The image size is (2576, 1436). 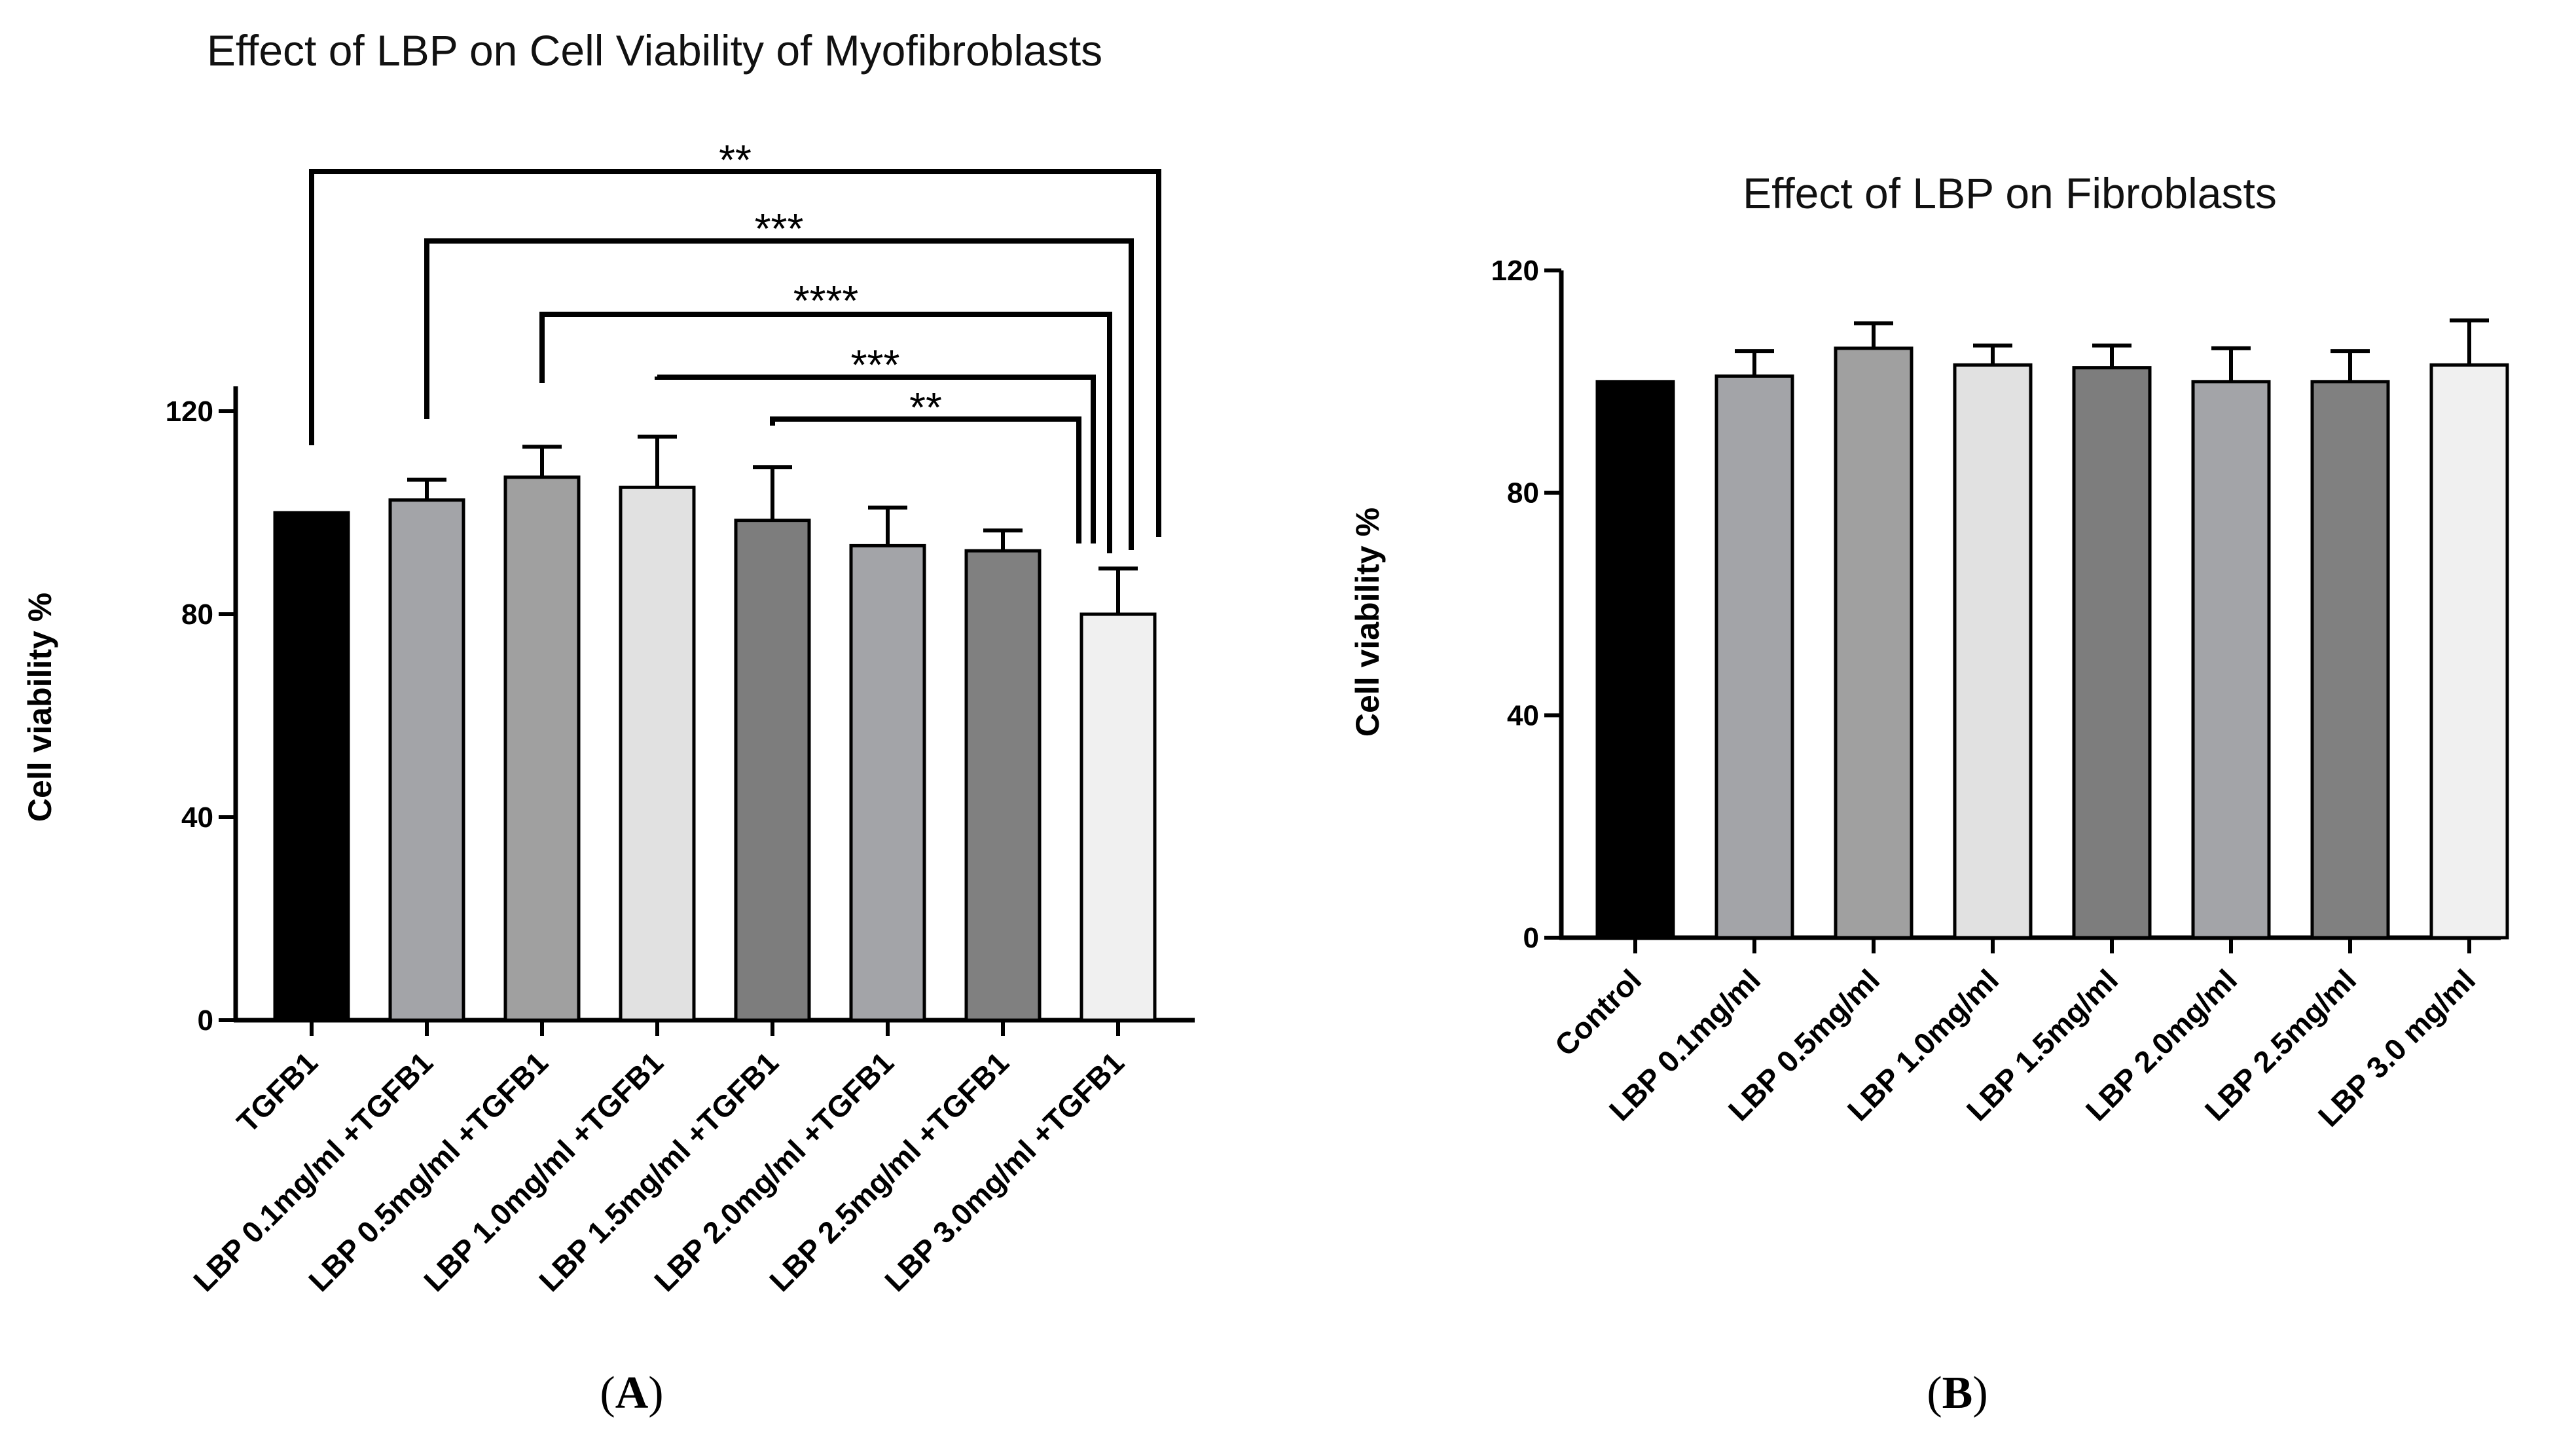 What do you see at coordinates (925, 408) in the screenshot?
I see `significance-label-5: **` at bounding box center [925, 408].